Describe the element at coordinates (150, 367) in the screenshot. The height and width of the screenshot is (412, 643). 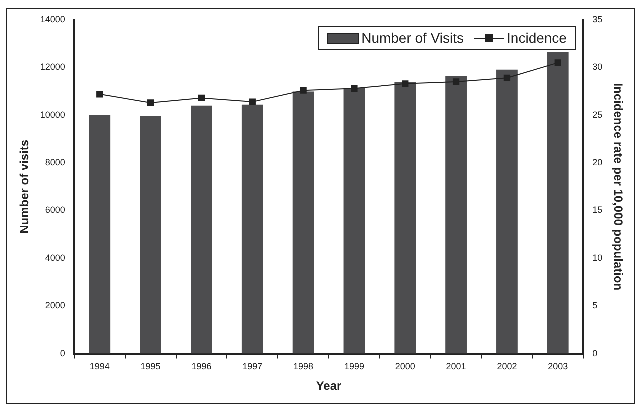
I see `x-tick-label: 1995` at that location.